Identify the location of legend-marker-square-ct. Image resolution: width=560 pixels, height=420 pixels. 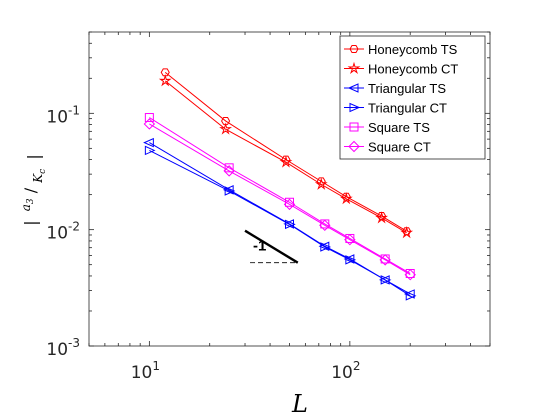
(354, 146).